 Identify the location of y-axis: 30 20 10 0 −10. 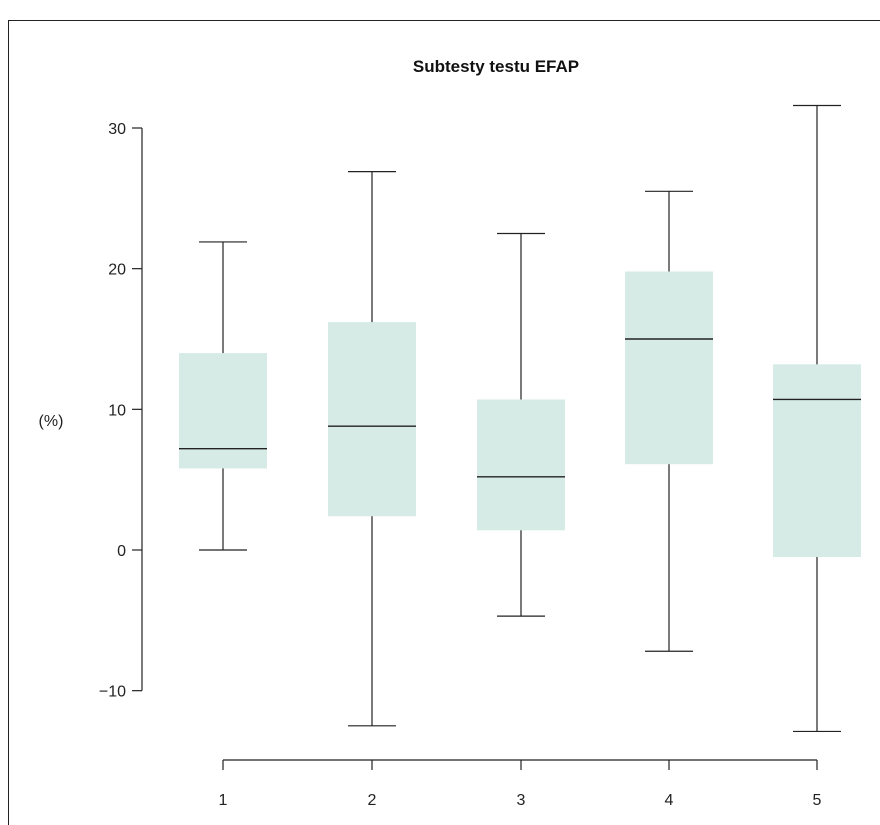
(121, 411).